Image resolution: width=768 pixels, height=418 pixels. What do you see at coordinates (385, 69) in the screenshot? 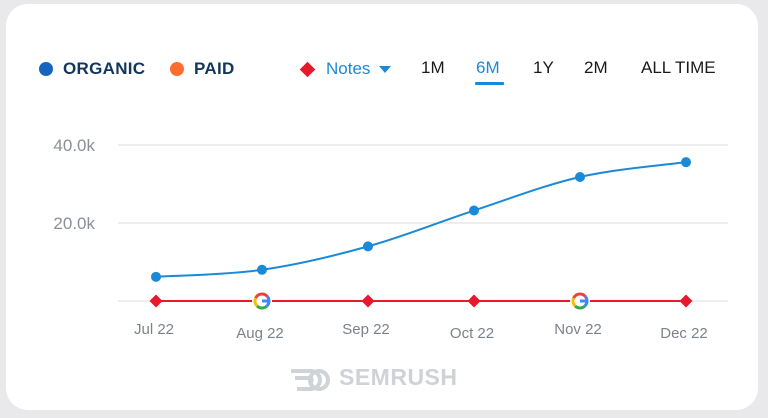
I see `chevron-down-icon` at bounding box center [385, 69].